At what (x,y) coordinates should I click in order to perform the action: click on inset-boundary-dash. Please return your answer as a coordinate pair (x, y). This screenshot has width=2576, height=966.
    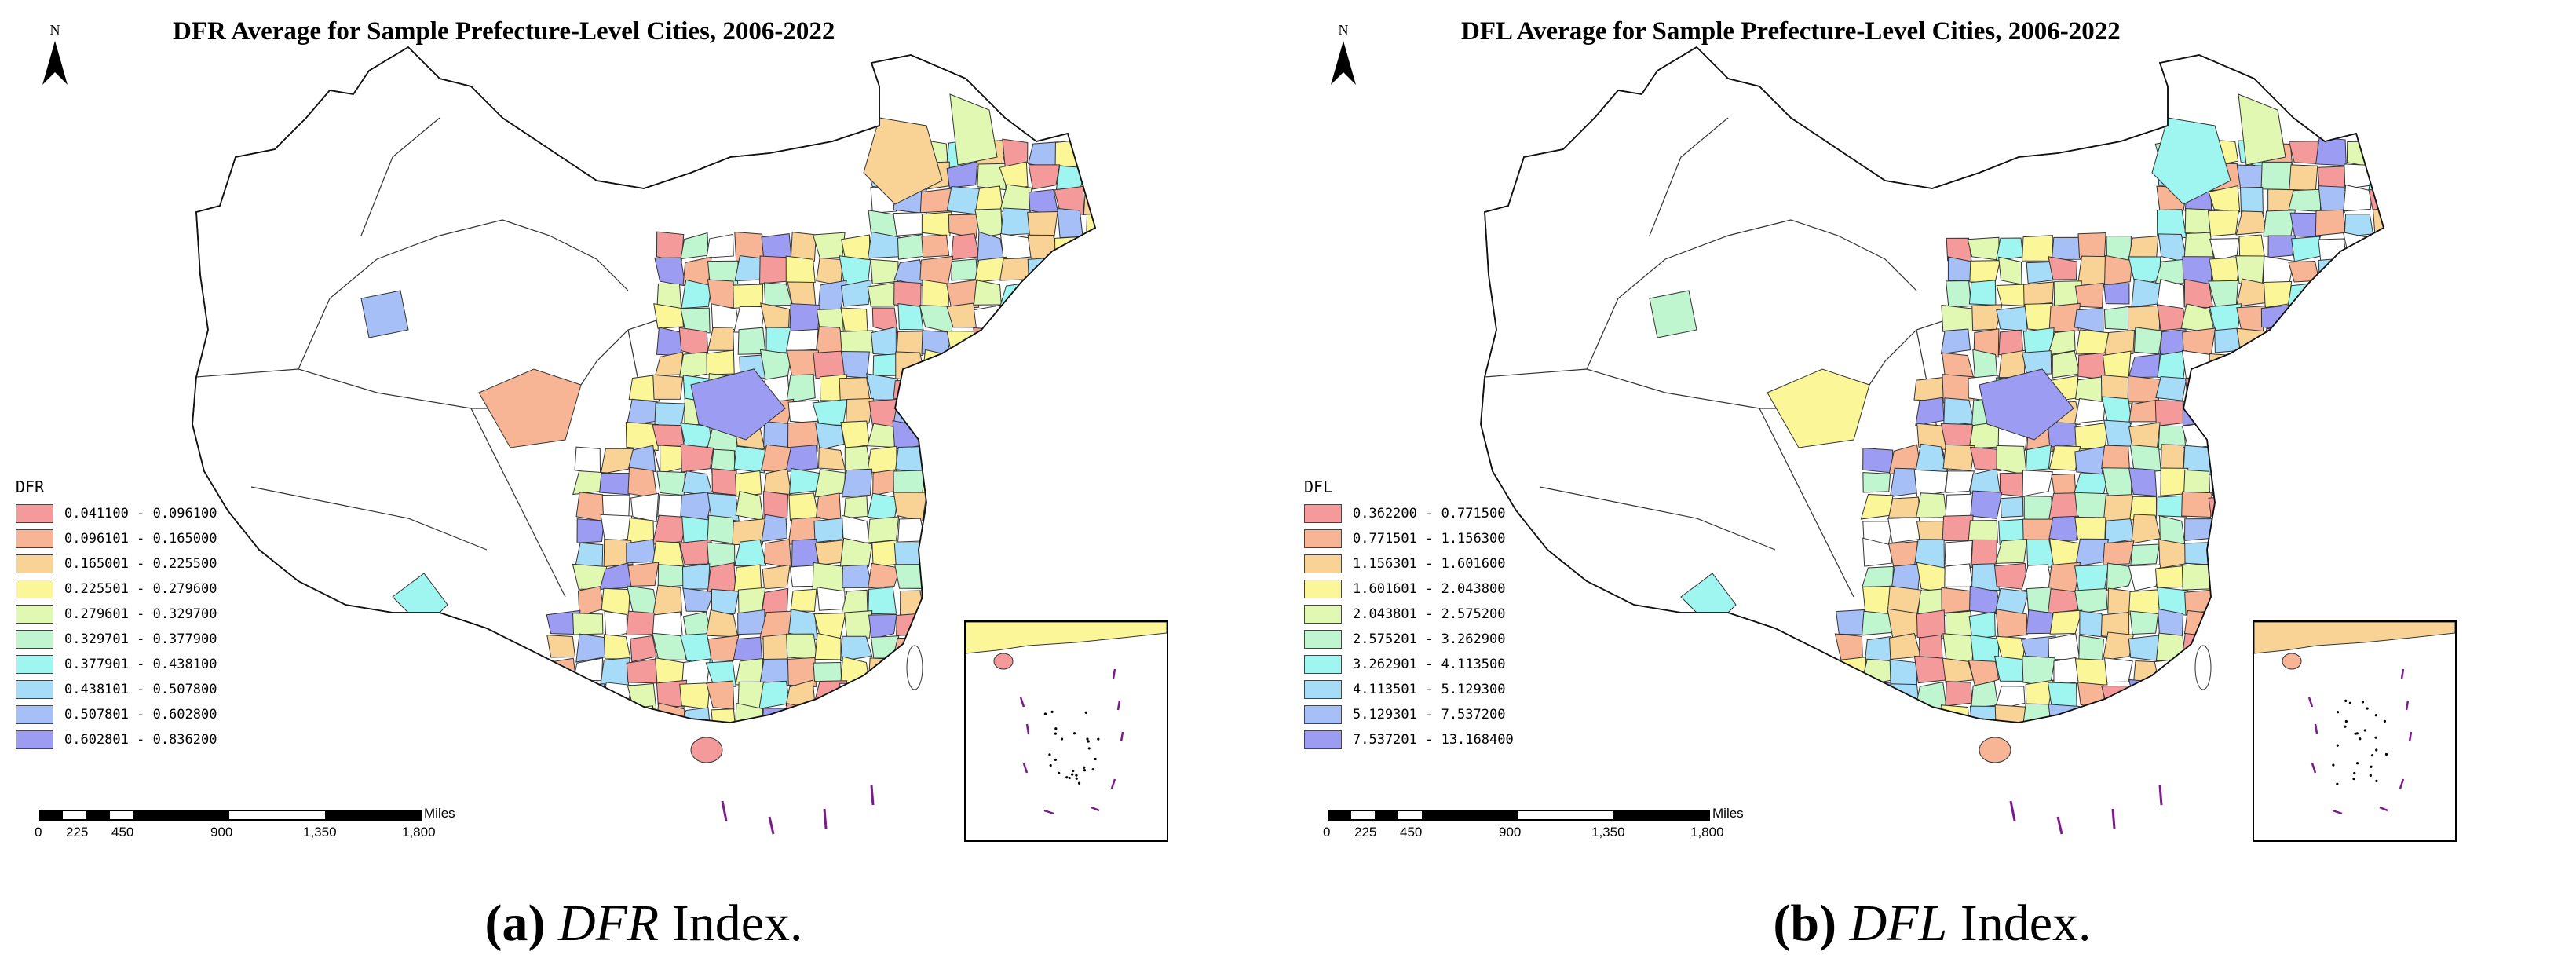
    Looking at the image, I should click on (1027, 729).